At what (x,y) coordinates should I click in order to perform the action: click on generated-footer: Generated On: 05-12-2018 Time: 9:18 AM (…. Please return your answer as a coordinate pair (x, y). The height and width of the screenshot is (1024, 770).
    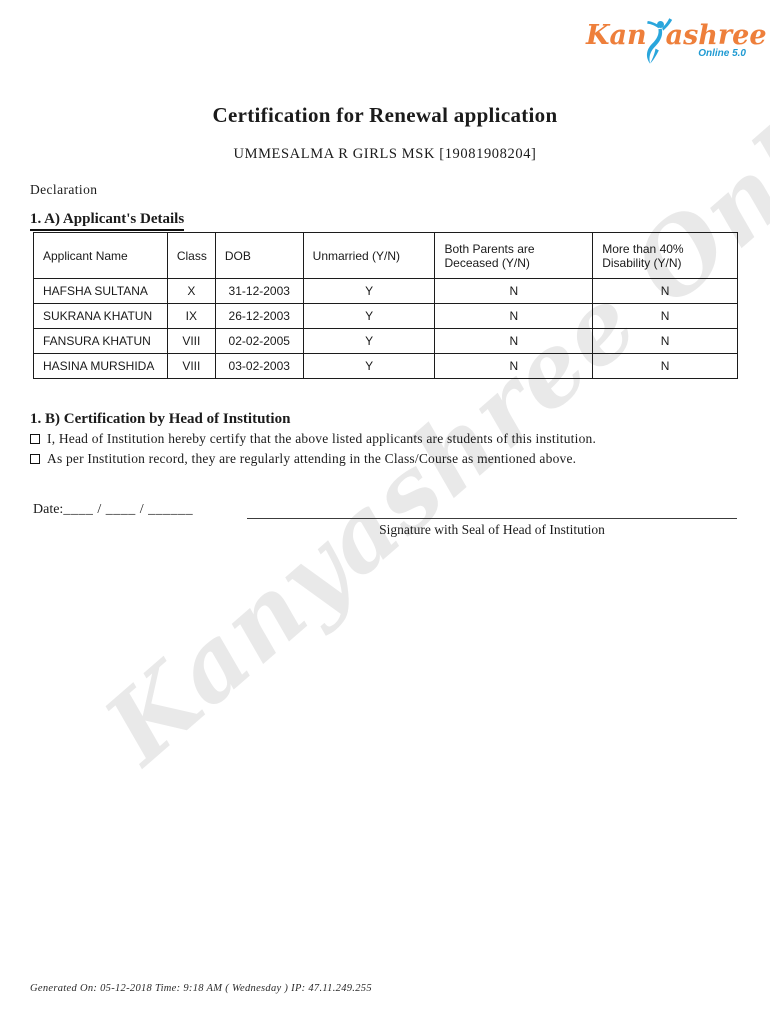
    Looking at the image, I should click on (201, 988).